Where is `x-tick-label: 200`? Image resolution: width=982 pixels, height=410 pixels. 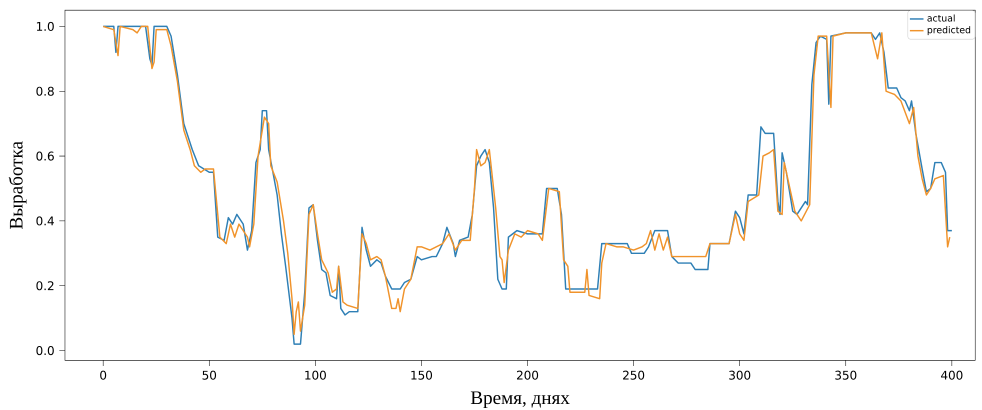 x-tick-label: 200 is located at coordinates (527, 375).